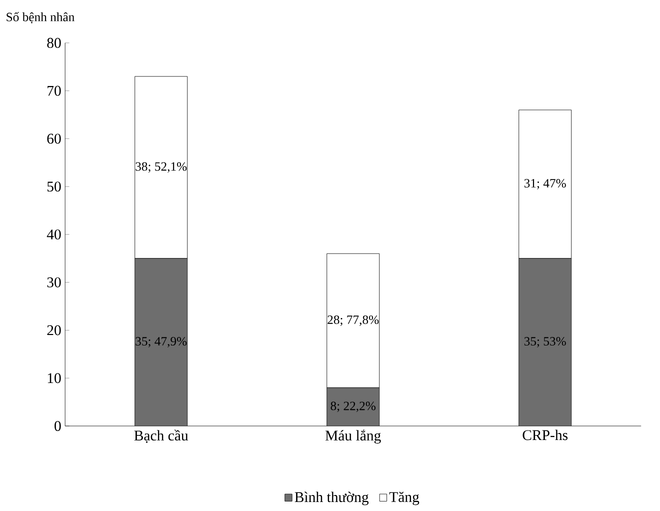 Image resolution: width=660 pixels, height=511 pixels. I want to click on y-tick-label: 0, so click(57, 426).